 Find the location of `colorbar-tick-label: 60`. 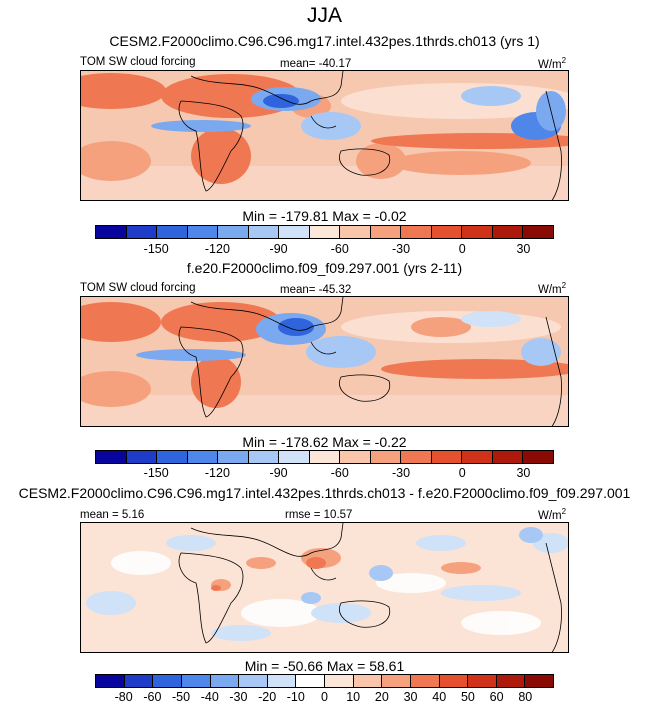

colorbar-tick-label: 60 is located at coordinates (496, 697).